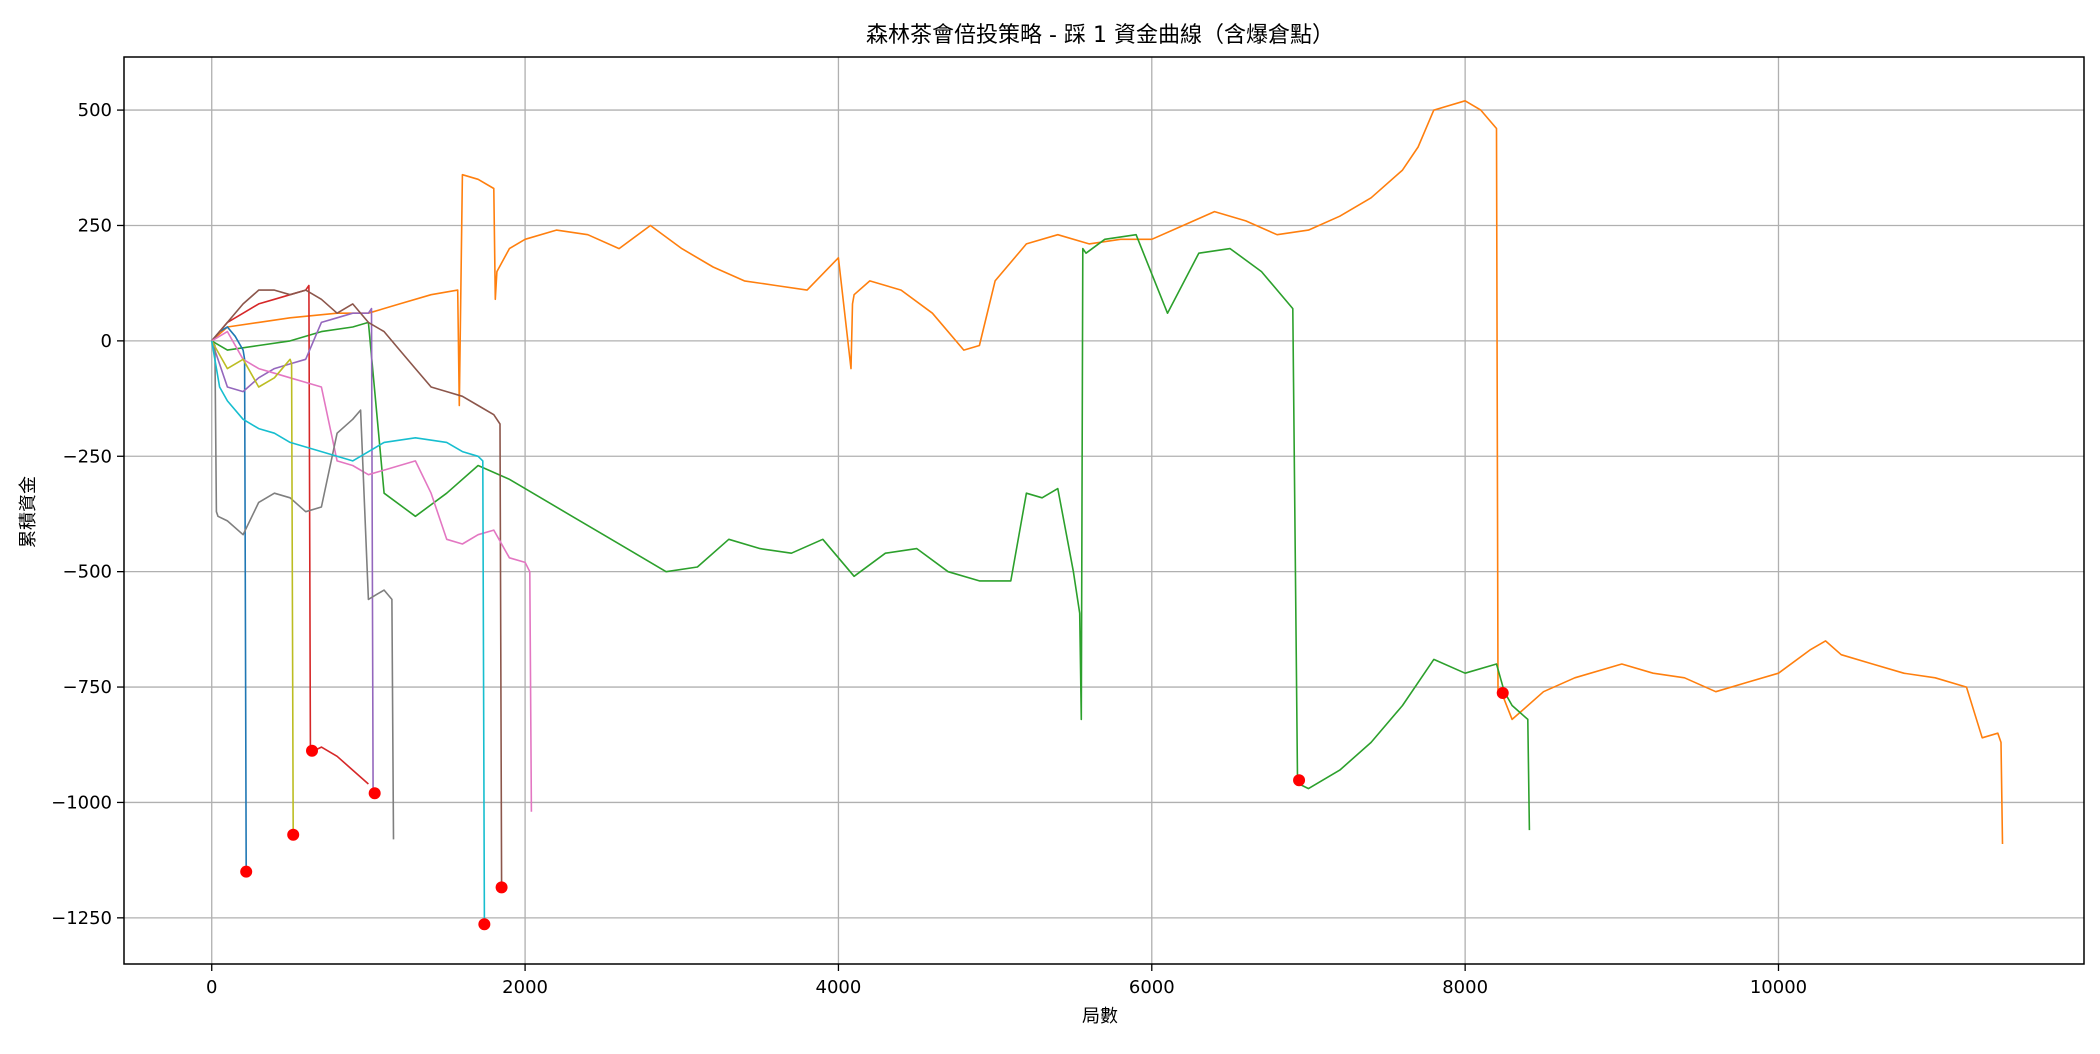  I want to click on y-tick-label: −1250, so click(81, 918).